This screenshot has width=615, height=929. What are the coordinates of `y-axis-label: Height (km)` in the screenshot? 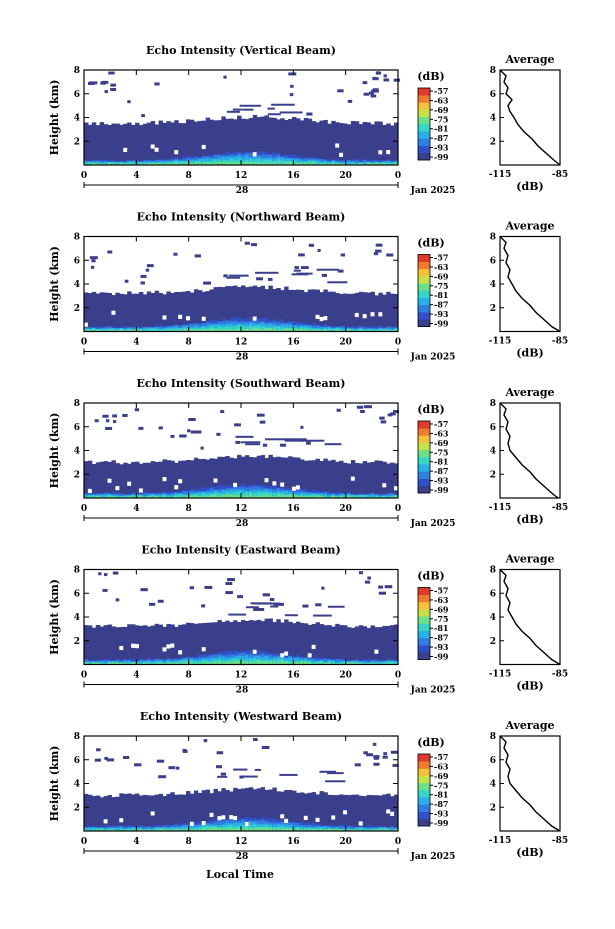 It's located at (54, 617).